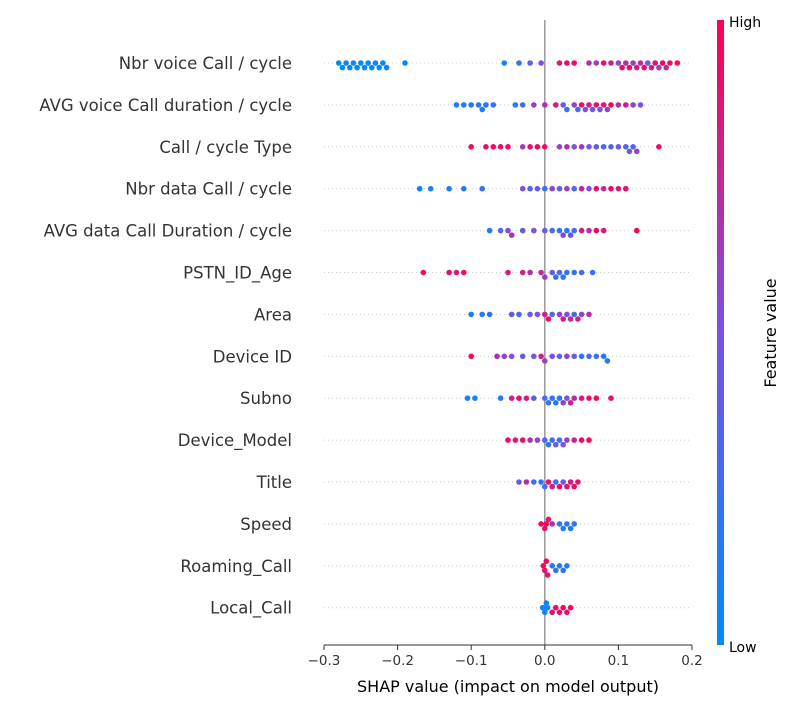  Describe the element at coordinates (720, 332) in the screenshot. I see `colorbar` at that location.